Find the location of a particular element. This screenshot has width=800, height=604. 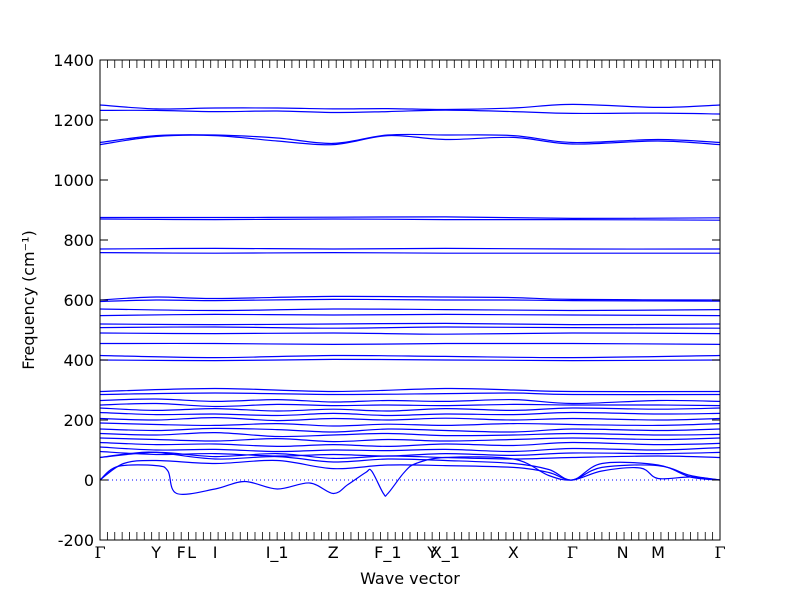

x-tick-label-8: F_1 is located at coordinates (387, 553).